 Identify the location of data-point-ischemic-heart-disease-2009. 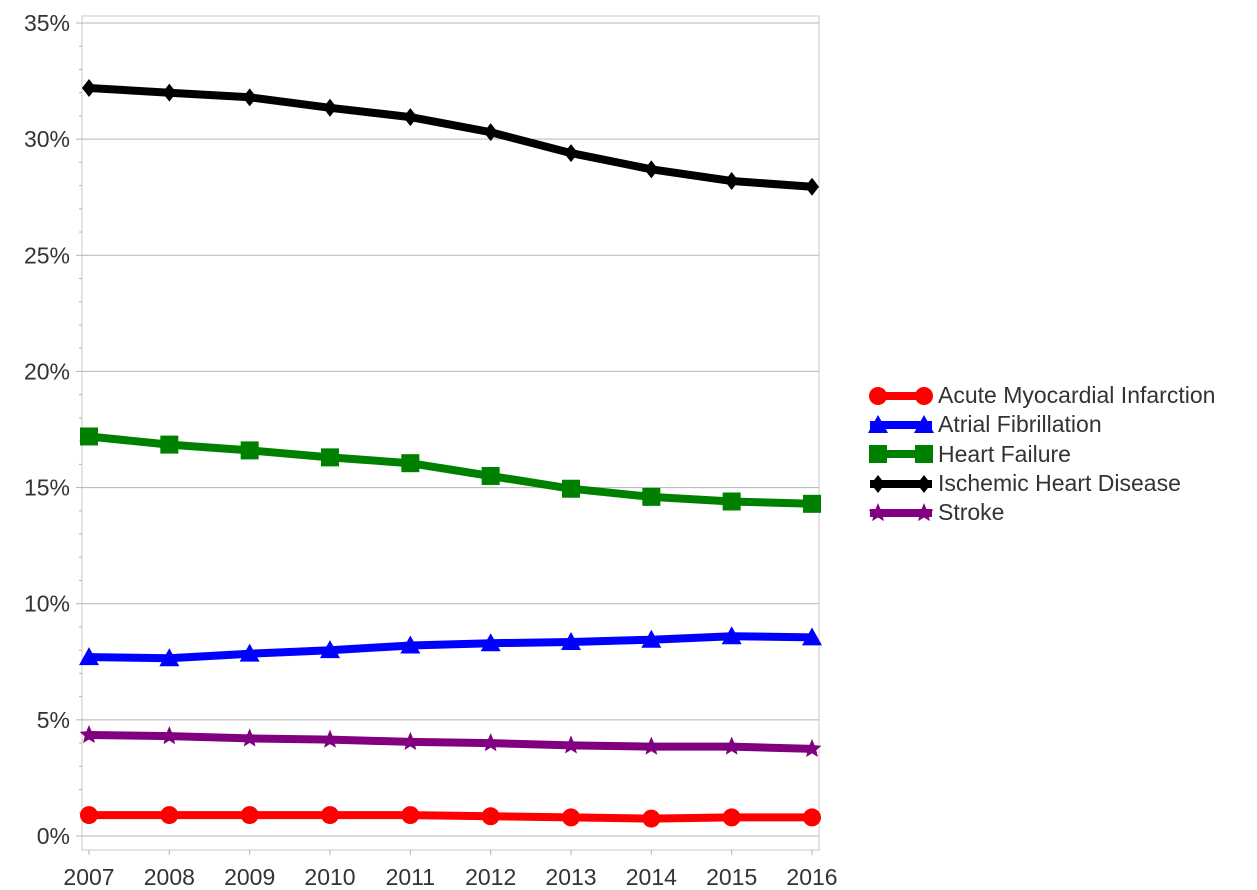
(249, 97).